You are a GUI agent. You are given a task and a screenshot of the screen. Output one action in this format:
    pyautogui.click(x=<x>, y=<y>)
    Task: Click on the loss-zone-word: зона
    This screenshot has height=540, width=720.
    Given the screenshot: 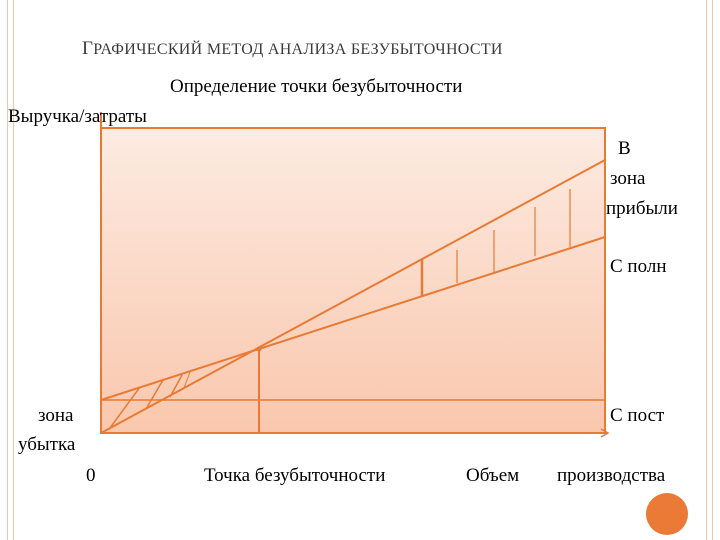 What is the action you would take?
    pyautogui.click(x=56, y=415)
    